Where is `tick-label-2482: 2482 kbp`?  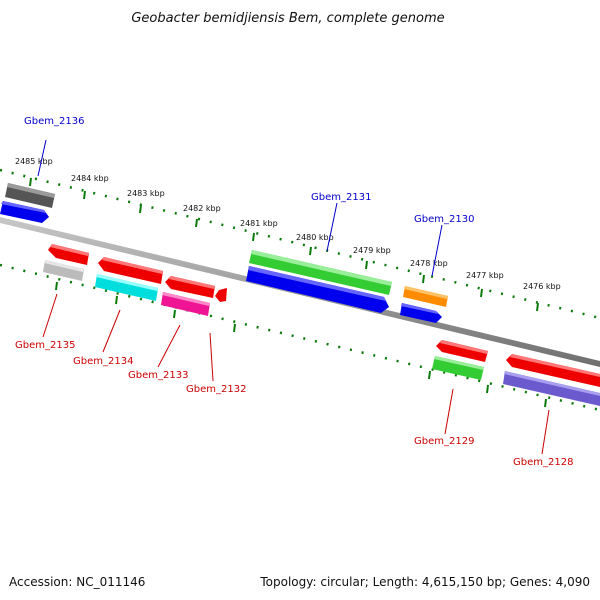
tick-label-2482: 2482 kbp is located at coordinates (202, 208).